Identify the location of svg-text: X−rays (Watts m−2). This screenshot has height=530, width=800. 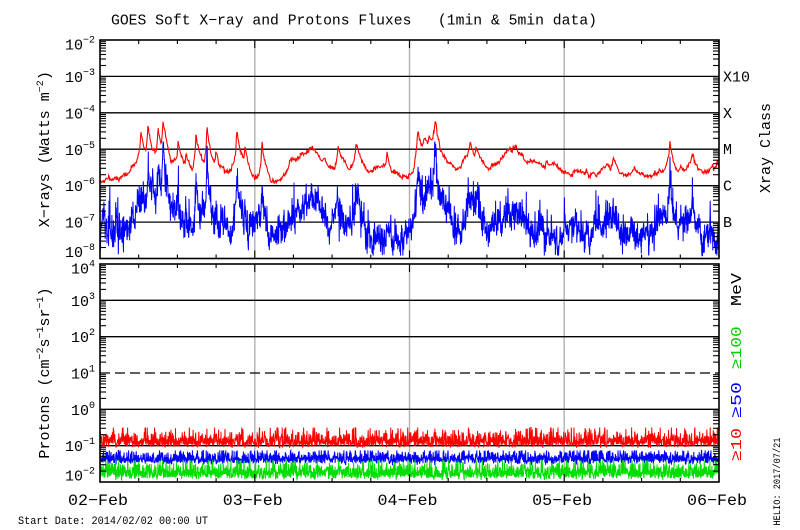
(45, 149).